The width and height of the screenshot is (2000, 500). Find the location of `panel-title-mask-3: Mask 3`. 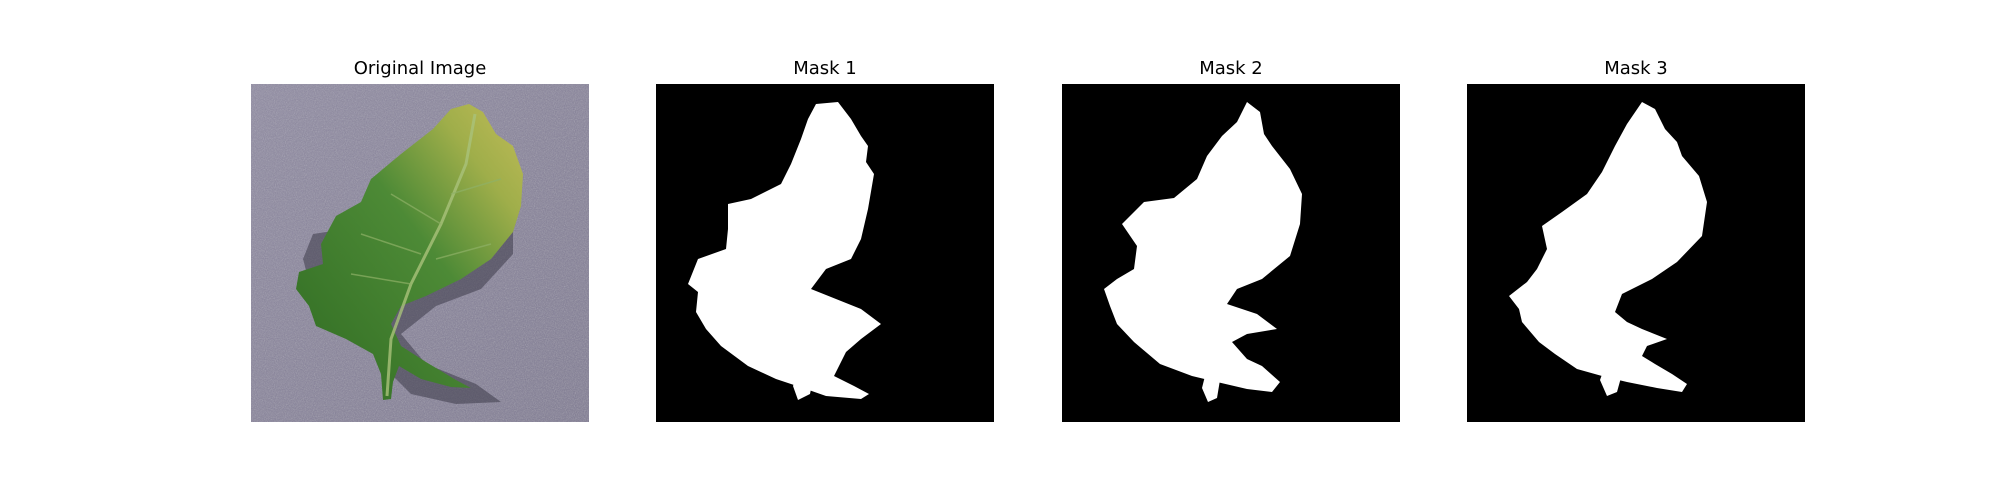

panel-title-mask-3: Mask 3 is located at coordinates (1636, 68).